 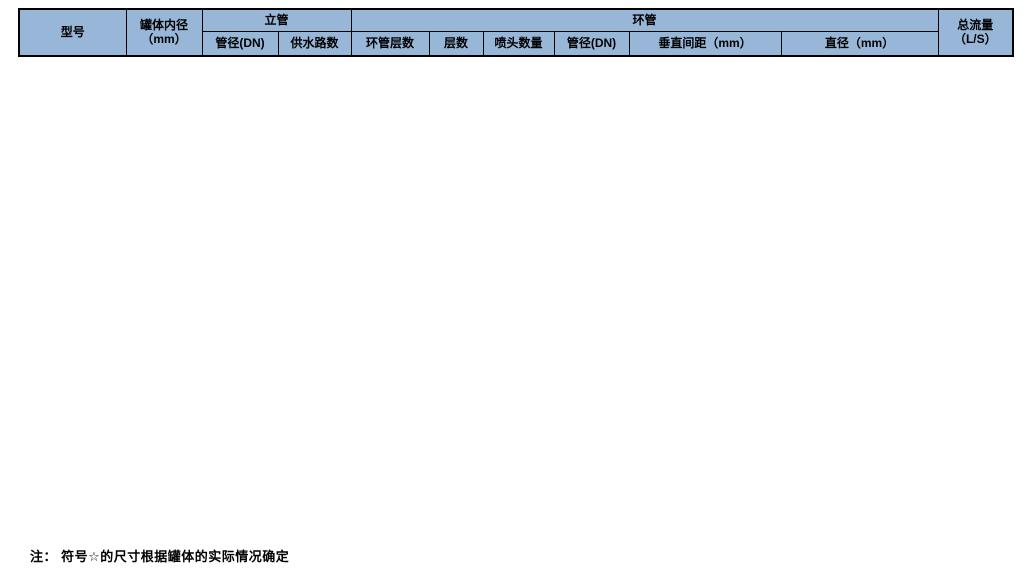 I want to click on header-ring-layers: 环管层数, so click(x=390, y=44).